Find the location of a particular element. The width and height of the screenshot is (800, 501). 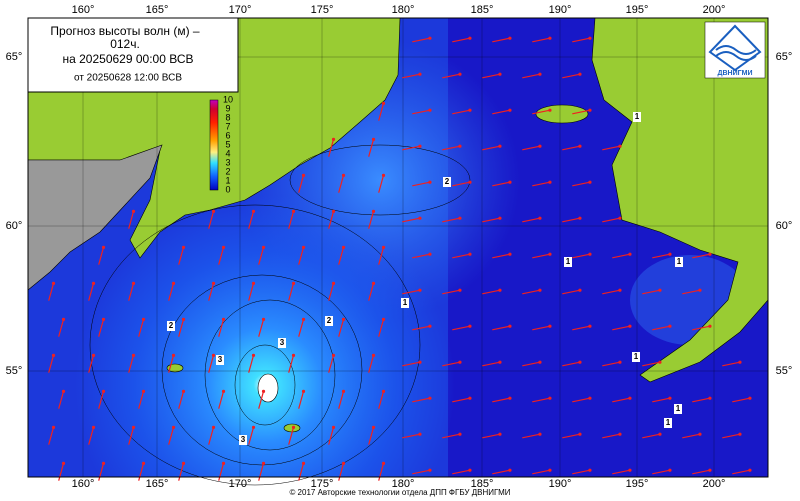

lon-label: 160° is located at coordinates (83, 484).